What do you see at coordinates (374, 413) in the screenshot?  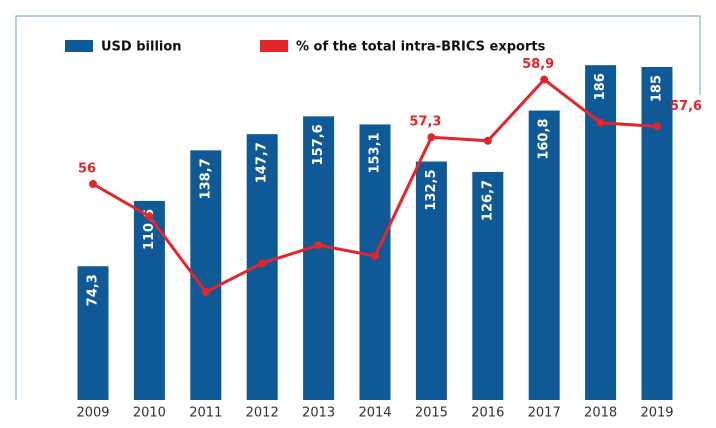 I see `x-tick-label: 2014` at bounding box center [374, 413].